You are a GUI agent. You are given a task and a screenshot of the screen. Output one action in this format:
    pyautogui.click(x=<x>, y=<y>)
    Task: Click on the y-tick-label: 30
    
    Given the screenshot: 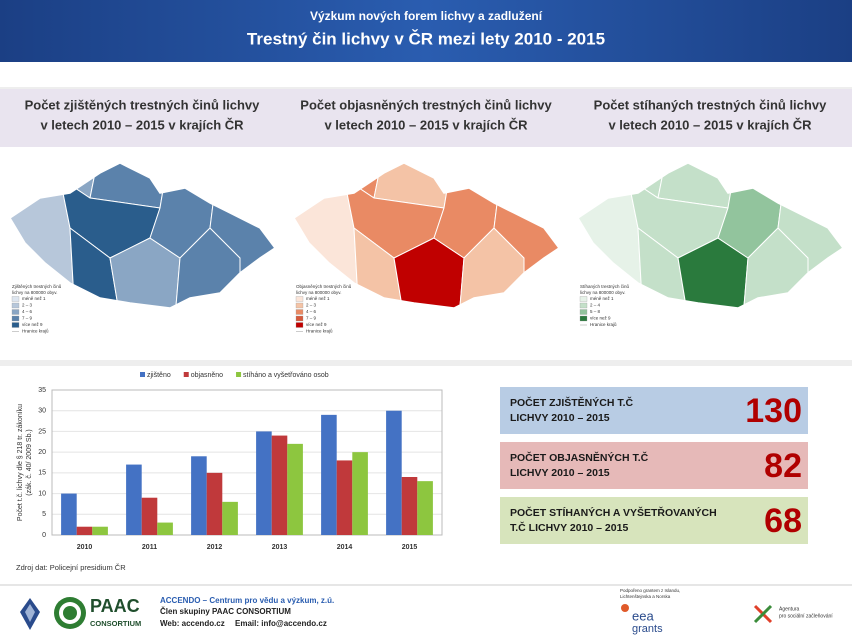 What is the action you would take?
    pyautogui.click(x=42, y=411)
    